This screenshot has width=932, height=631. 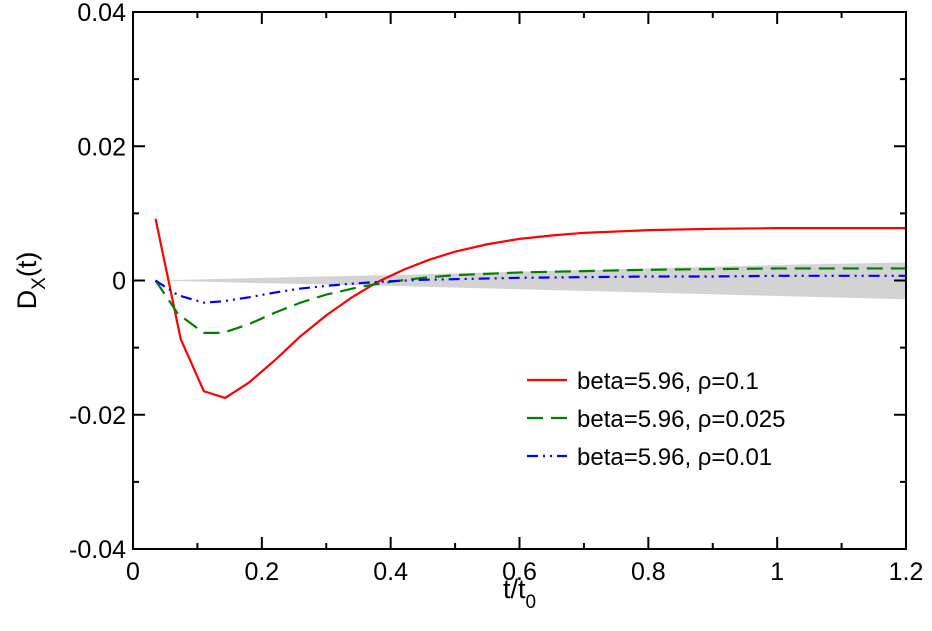 I want to click on uncertainty-band, so click(x=530, y=281).